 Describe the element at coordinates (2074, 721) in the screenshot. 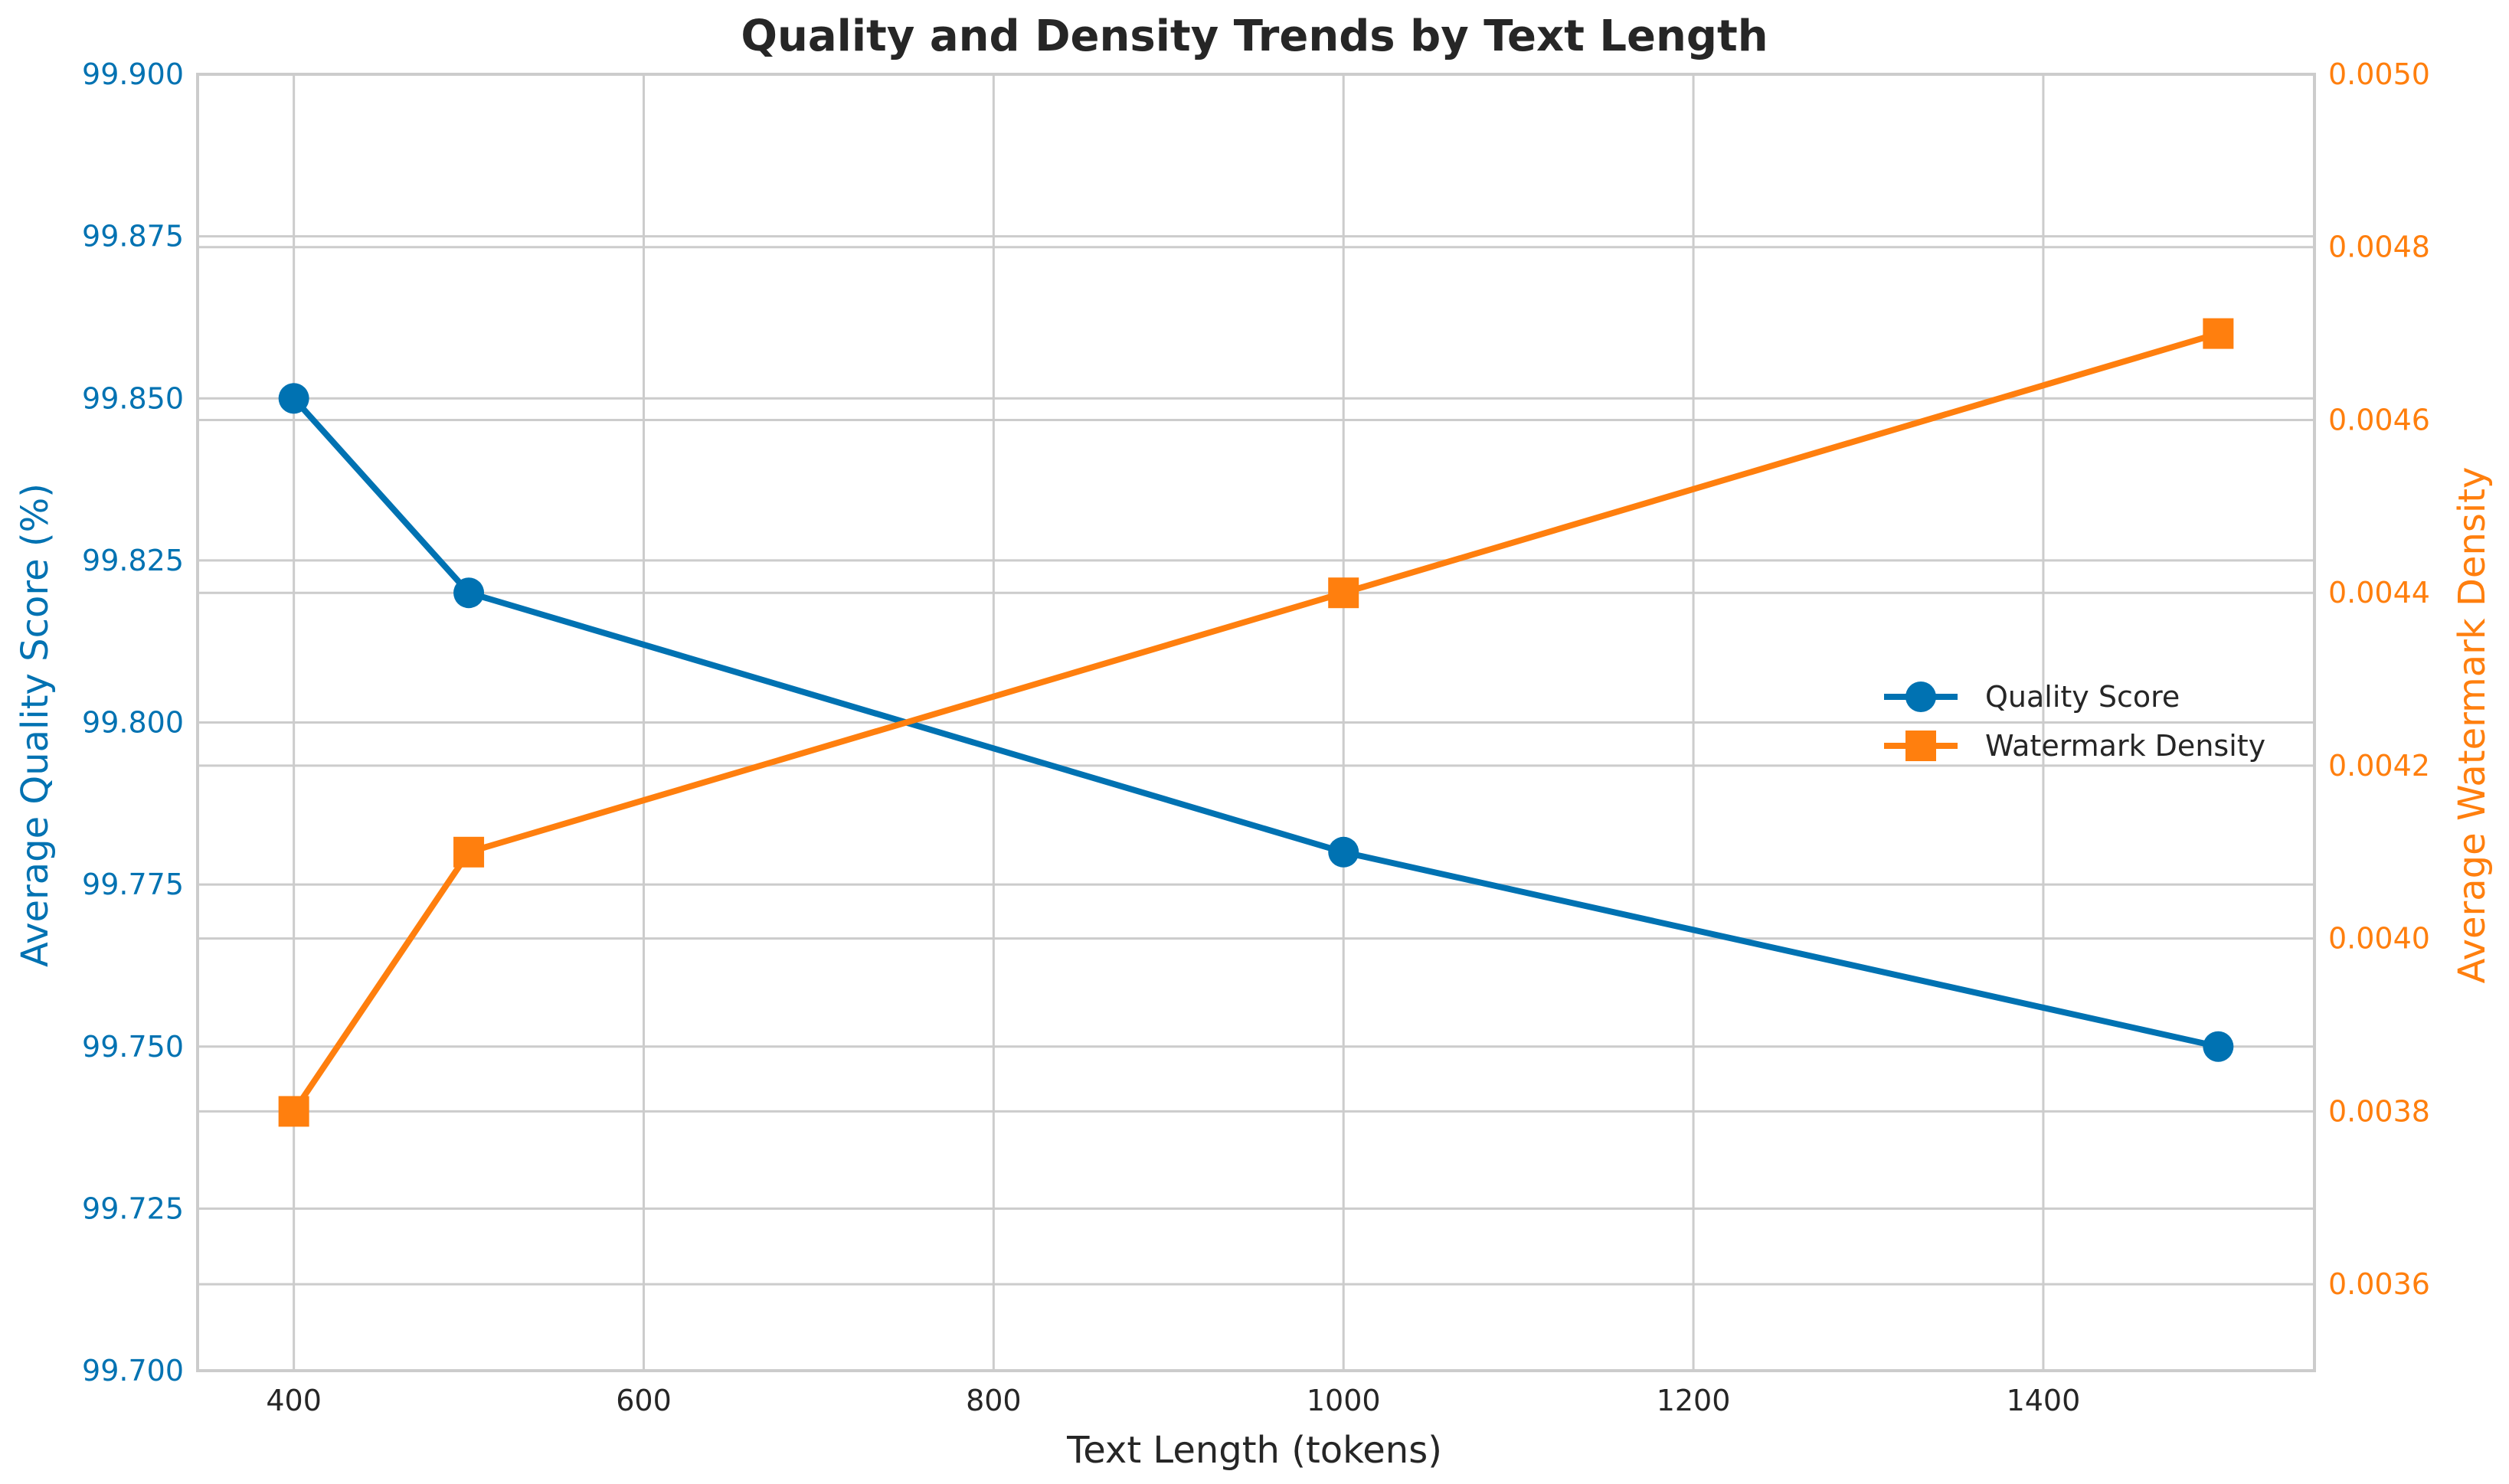

I see `legend: Quality Score Watermark Density` at that location.